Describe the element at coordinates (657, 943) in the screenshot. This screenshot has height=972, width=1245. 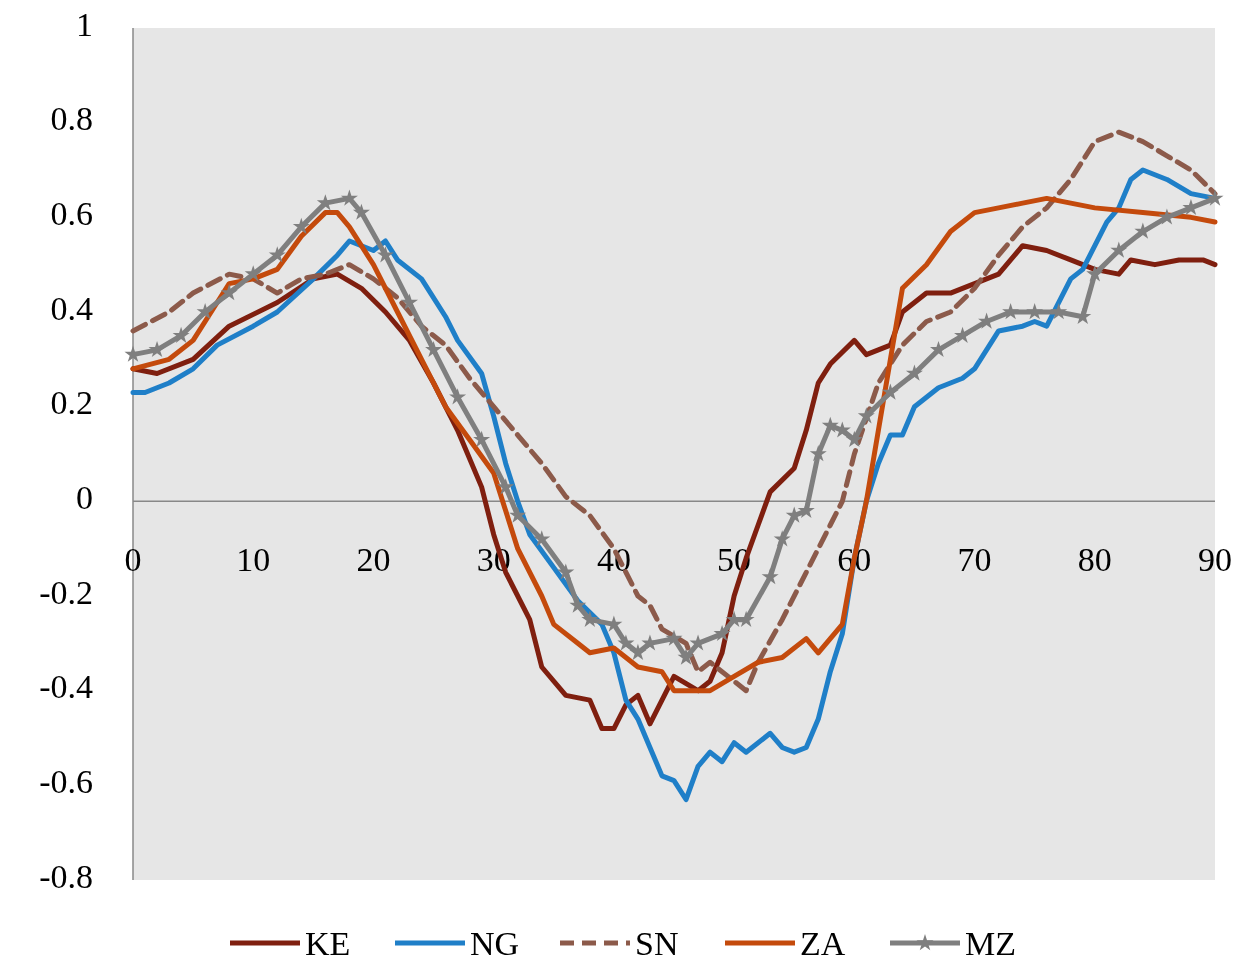
I see `legend-label: SN` at that location.